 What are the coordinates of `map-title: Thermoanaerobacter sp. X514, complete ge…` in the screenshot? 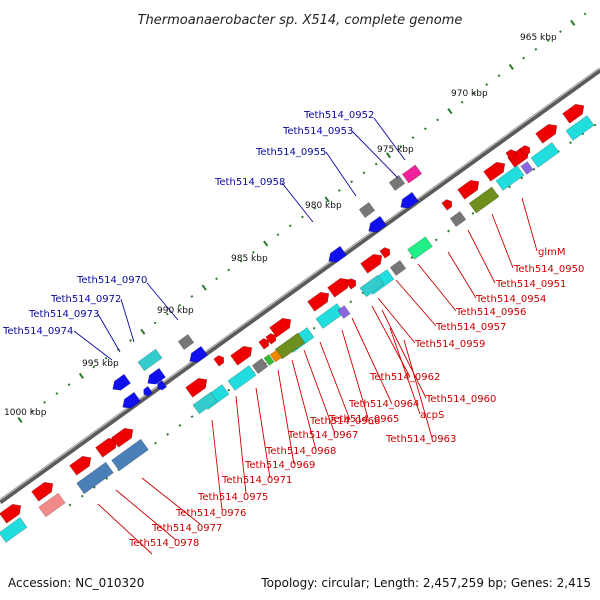 It's located at (300, 20).